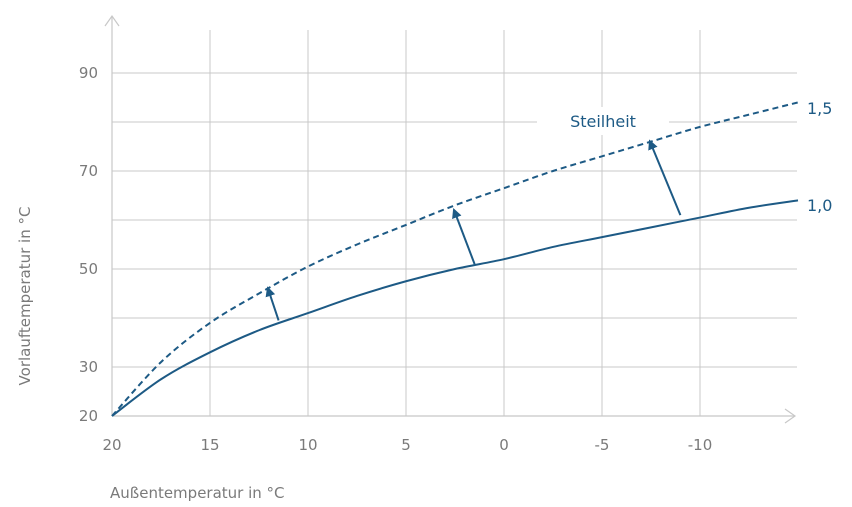 Image resolution: width=852 pixels, height=507 pixels. What do you see at coordinates (603, 121) in the screenshot?
I see `annotation-steilheit: Steilheit` at bounding box center [603, 121].